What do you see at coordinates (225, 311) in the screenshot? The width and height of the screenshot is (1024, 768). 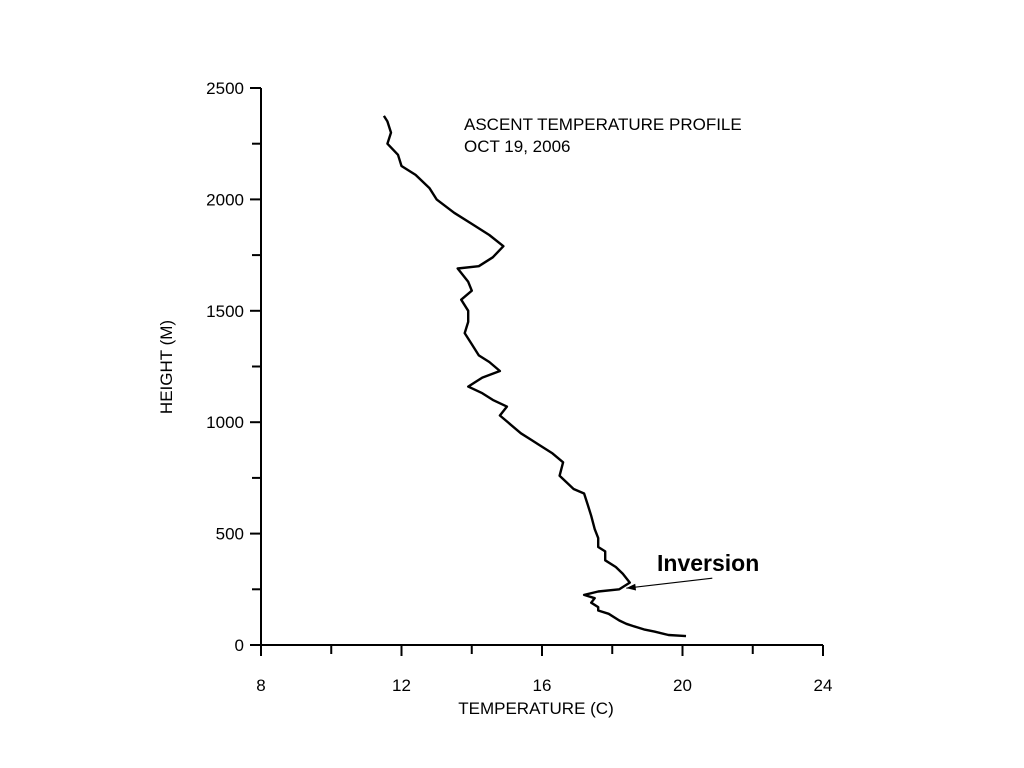 I see `y-tick-label: 1500` at bounding box center [225, 311].